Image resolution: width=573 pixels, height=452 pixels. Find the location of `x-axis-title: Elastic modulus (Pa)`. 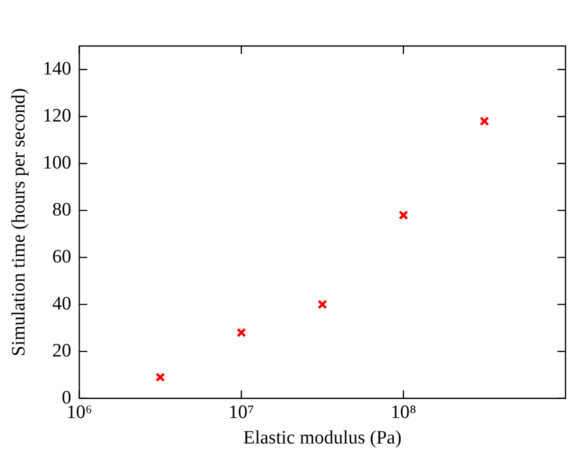

x-axis-title: Elastic modulus (Pa) is located at coordinates (322, 438).